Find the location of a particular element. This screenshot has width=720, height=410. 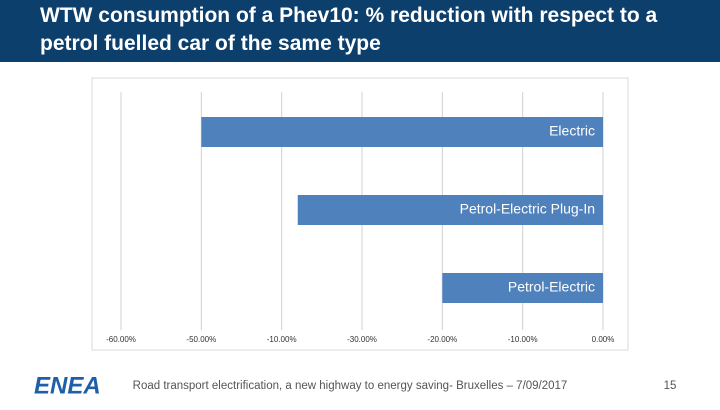

category-label: Electric is located at coordinates (572, 131).